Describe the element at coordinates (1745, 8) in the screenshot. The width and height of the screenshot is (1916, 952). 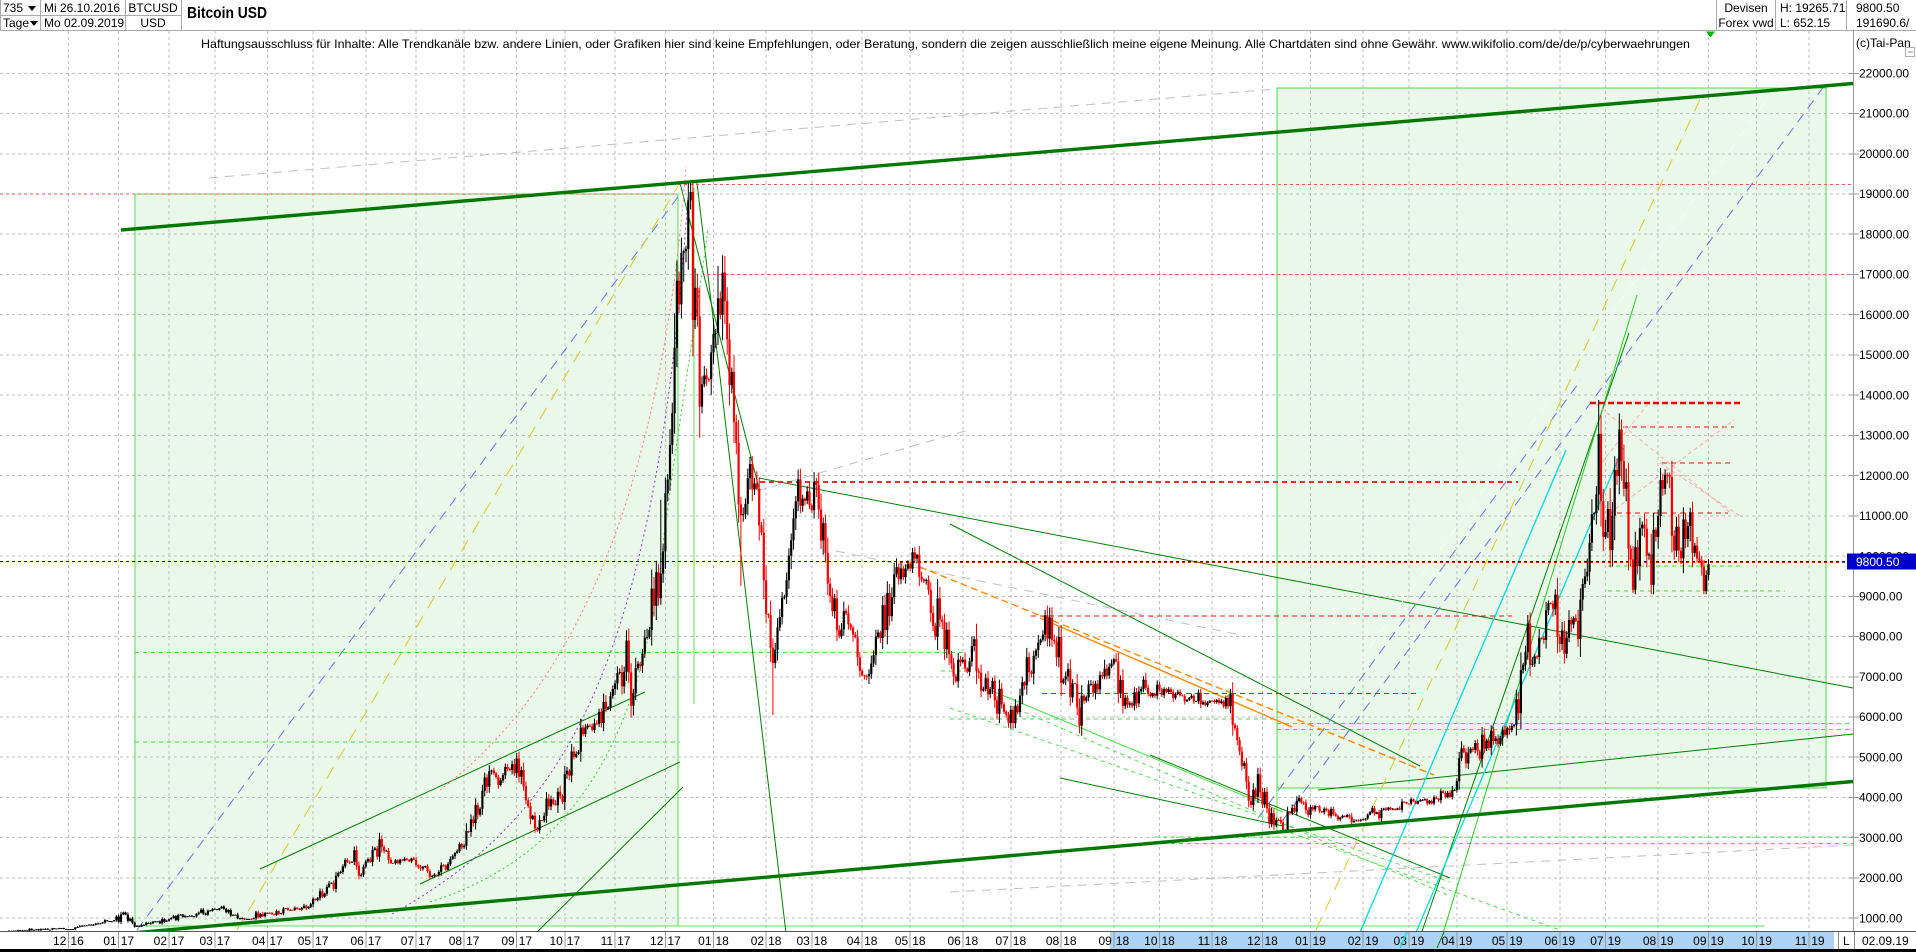
I see `svg-text: Devisen` at that location.